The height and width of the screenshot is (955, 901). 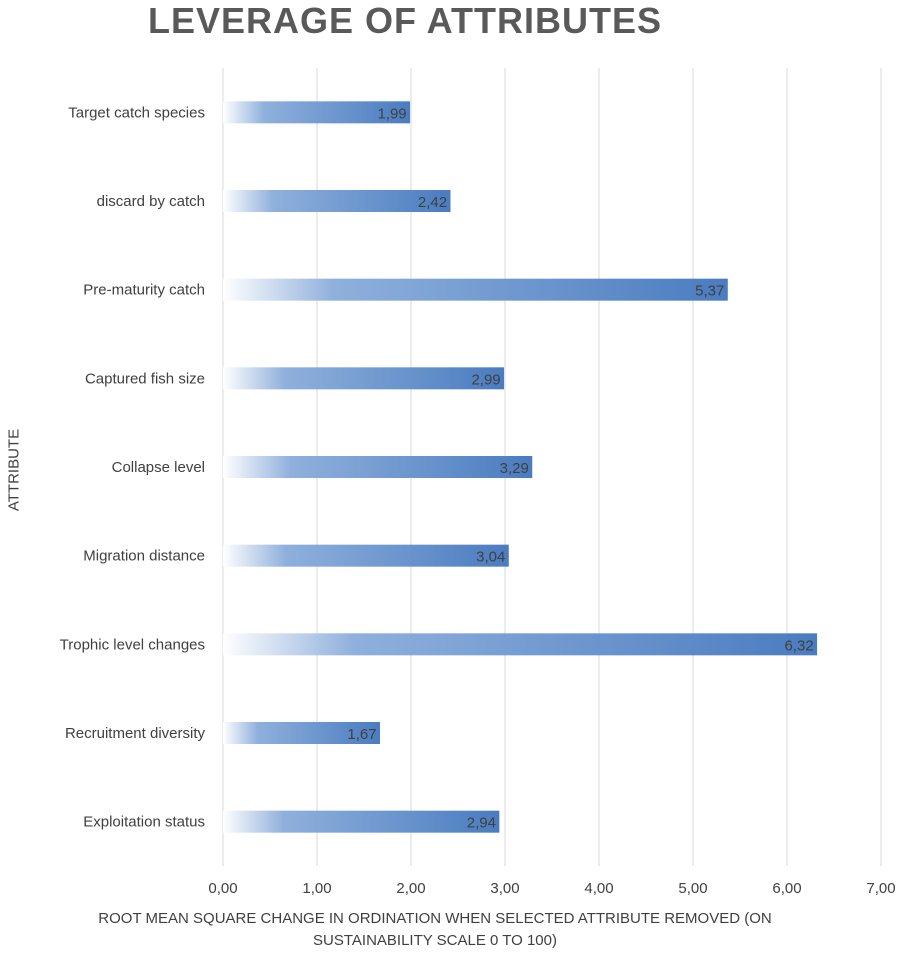 I want to click on y-tick-label: Migration distance, so click(x=144, y=556).